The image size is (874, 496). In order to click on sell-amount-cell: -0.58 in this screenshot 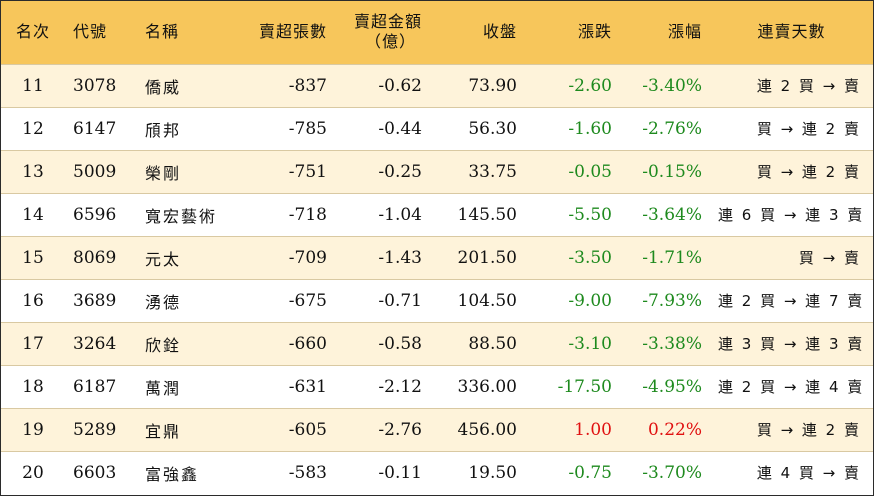, I will do `click(400, 343)`.